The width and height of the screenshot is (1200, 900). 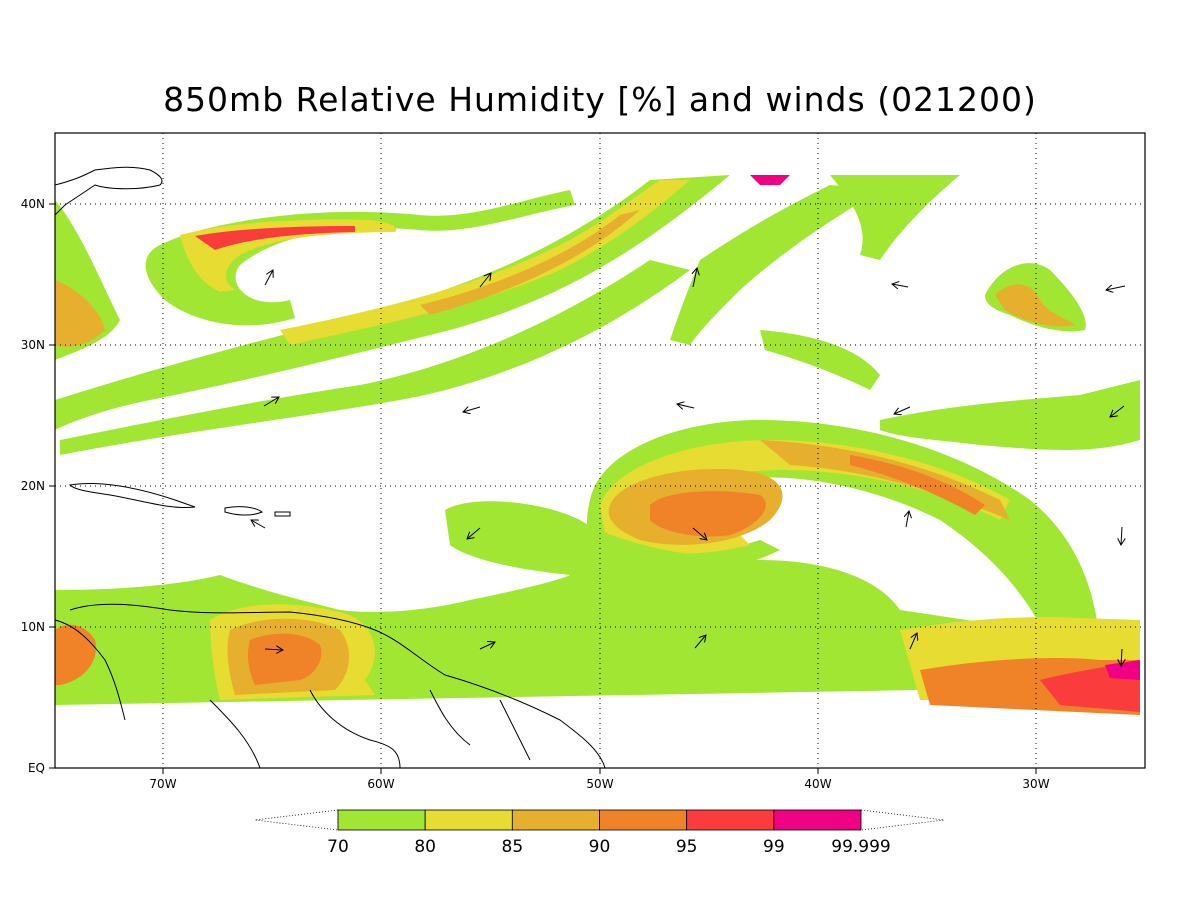 What do you see at coordinates (80, 313) in the screenshot?
I see `humidity-band-west-coast-core` at bounding box center [80, 313].